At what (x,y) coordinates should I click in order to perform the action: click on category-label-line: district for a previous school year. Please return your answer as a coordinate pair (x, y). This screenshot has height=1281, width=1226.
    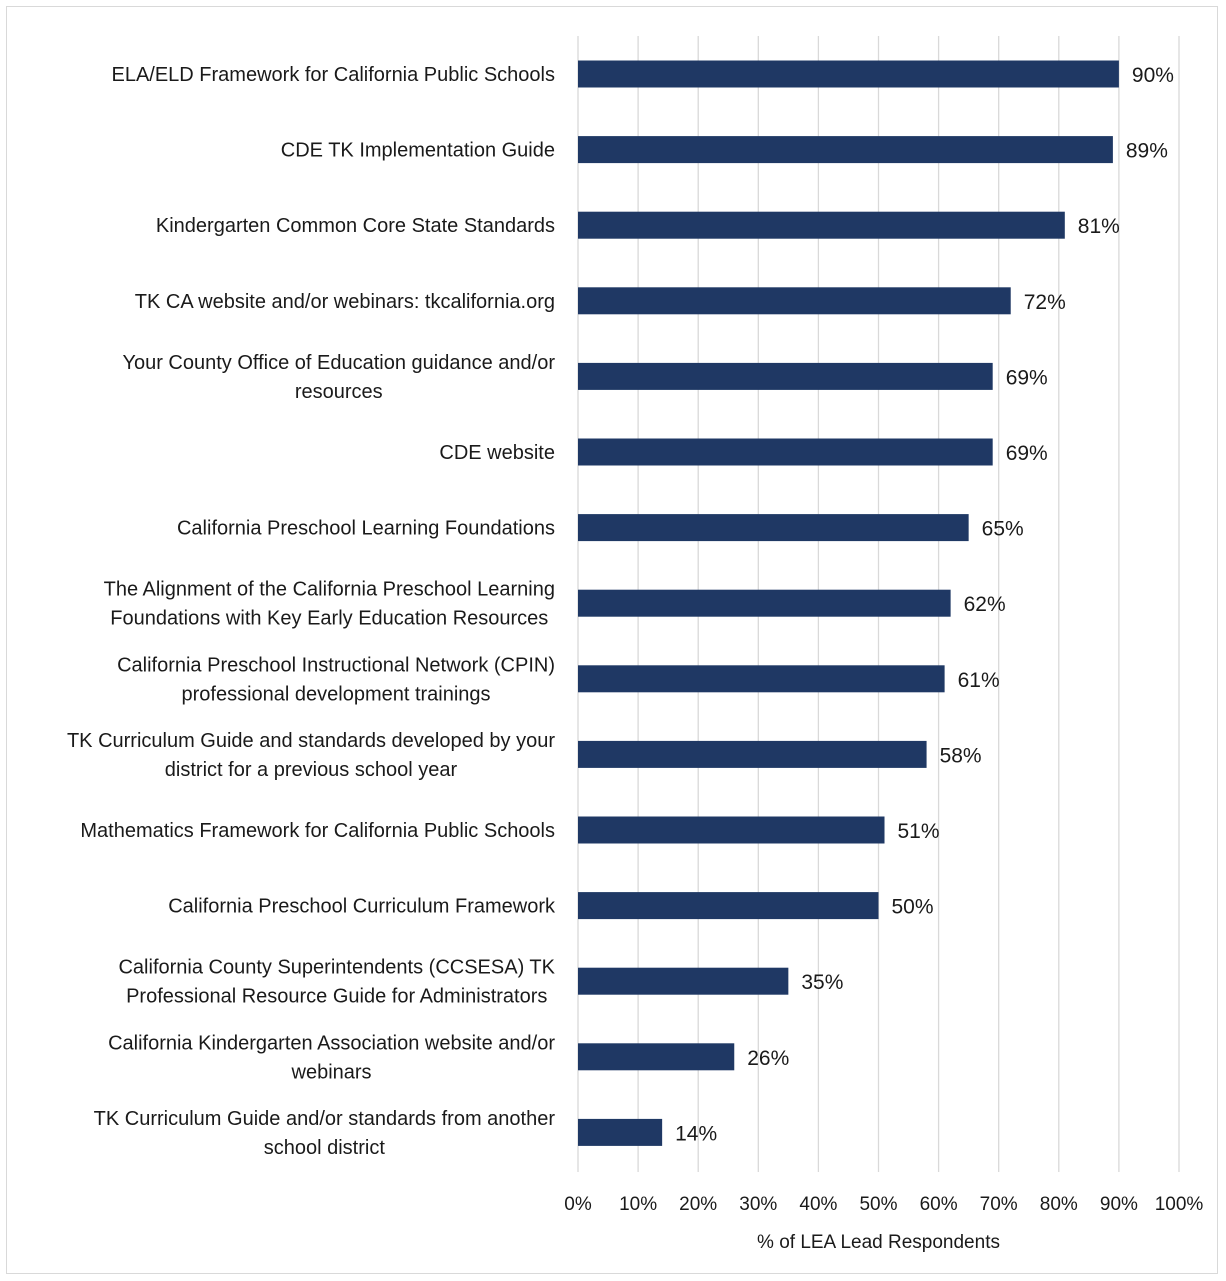
    Looking at the image, I should click on (311, 770).